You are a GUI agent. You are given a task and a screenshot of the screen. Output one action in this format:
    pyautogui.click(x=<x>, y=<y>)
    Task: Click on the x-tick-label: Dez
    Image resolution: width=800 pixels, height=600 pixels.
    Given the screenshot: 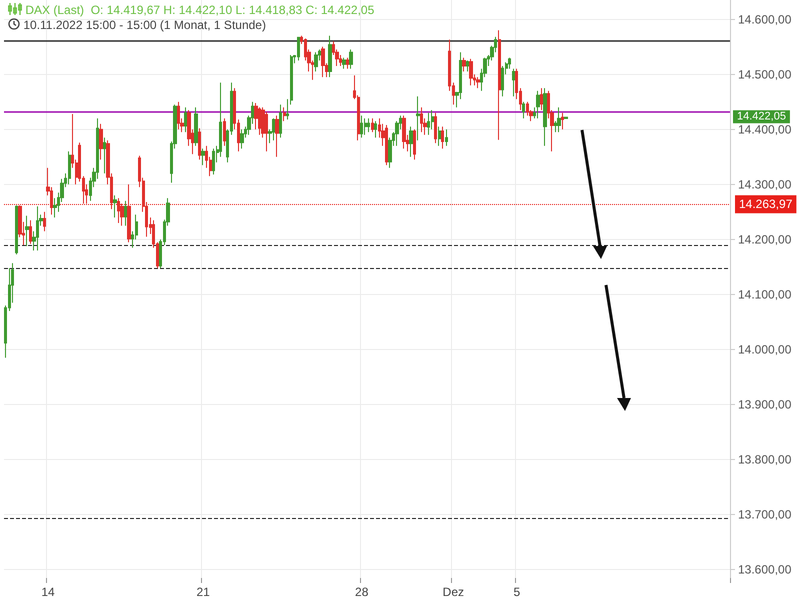 What is the action you would take?
    pyautogui.click(x=453, y=592)
    